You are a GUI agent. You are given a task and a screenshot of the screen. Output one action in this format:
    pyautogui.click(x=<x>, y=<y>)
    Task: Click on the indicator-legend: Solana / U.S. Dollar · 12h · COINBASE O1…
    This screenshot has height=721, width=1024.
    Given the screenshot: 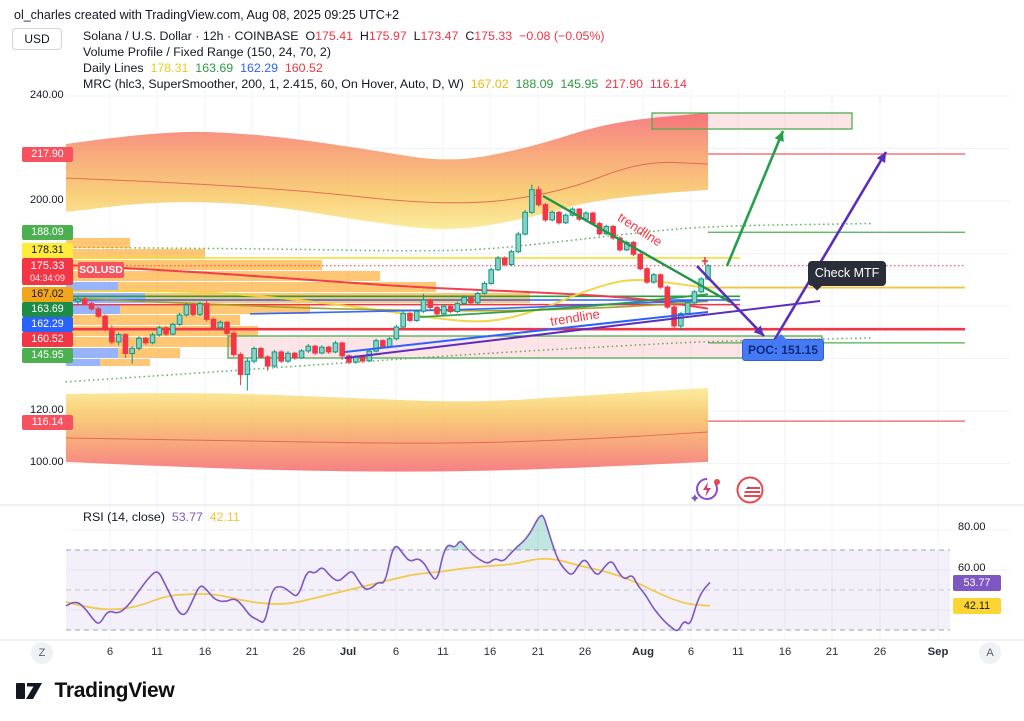 What is the action you would take?
    pyautogui.click(x=385, y=60)
    